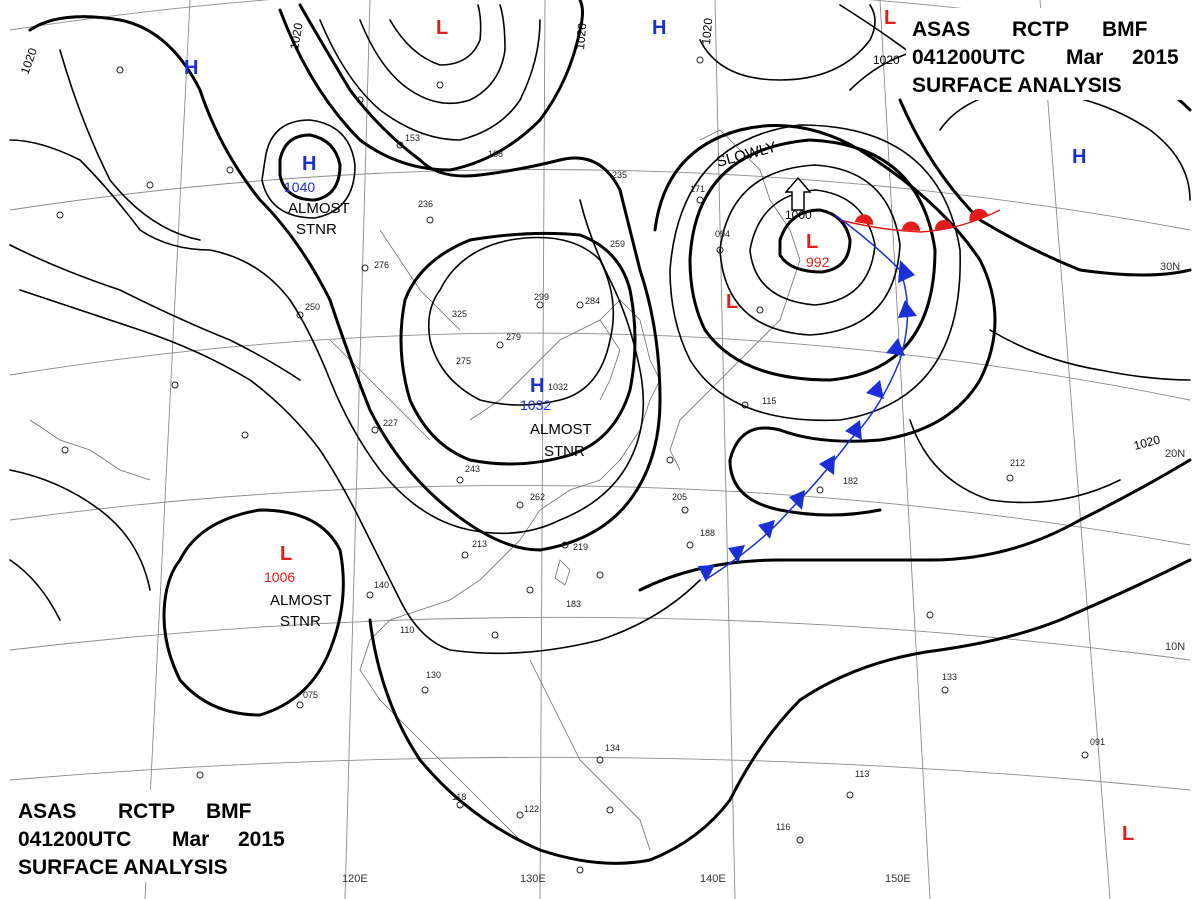 The image size is (1200, 899). Describe the element at coordinates (612, 748) in the screenshot. I see `station-value: 134` at that location.